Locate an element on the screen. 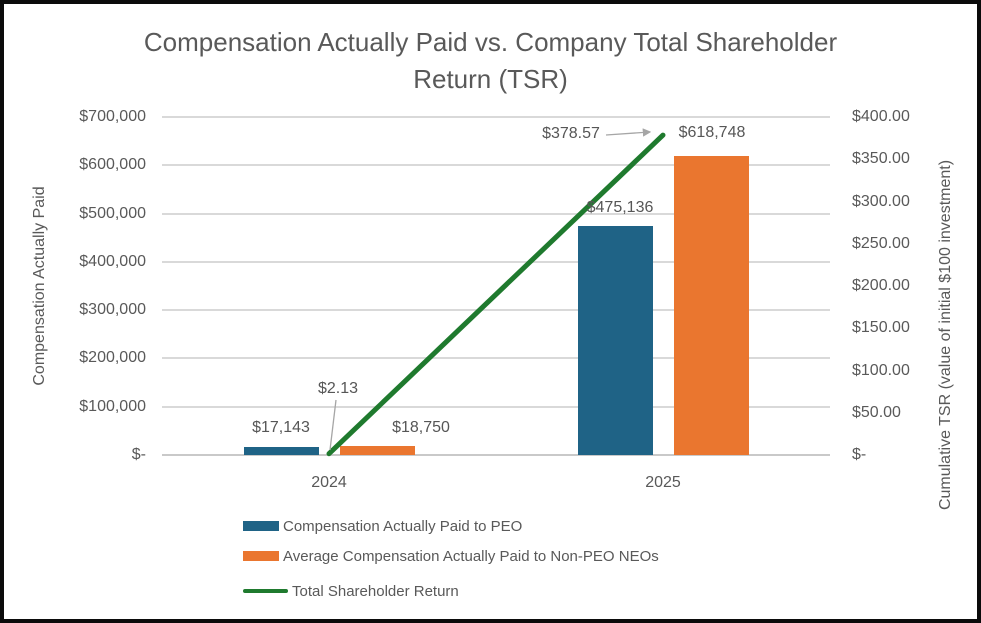 The image size is (981, 623). left-axis-tick: $300,000 is located at coordinates (112, 310).